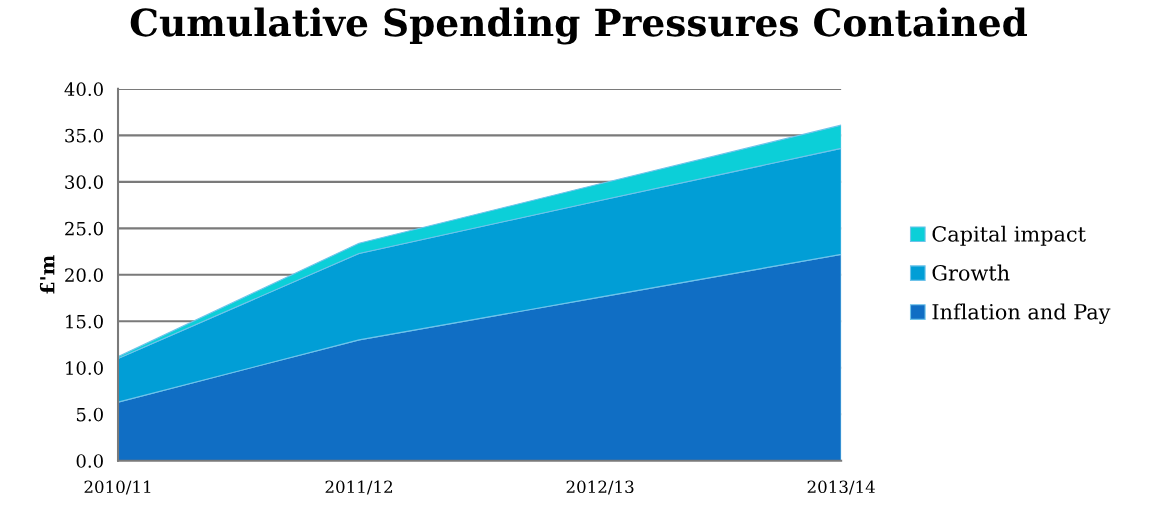 This screenshot has width=1157, height=508. What do you see at coordinates (84, 135) in the screenshot?
I see `y-tick-label: 35.0` at bounding box center [84, 135].